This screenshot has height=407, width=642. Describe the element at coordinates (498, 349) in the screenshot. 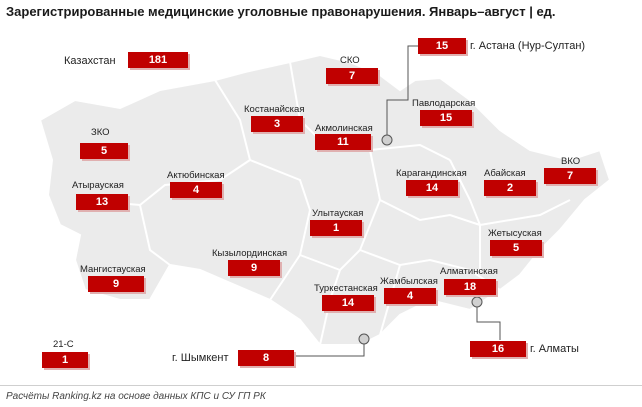

I see `region-value-almaty-city: 16` at that location.